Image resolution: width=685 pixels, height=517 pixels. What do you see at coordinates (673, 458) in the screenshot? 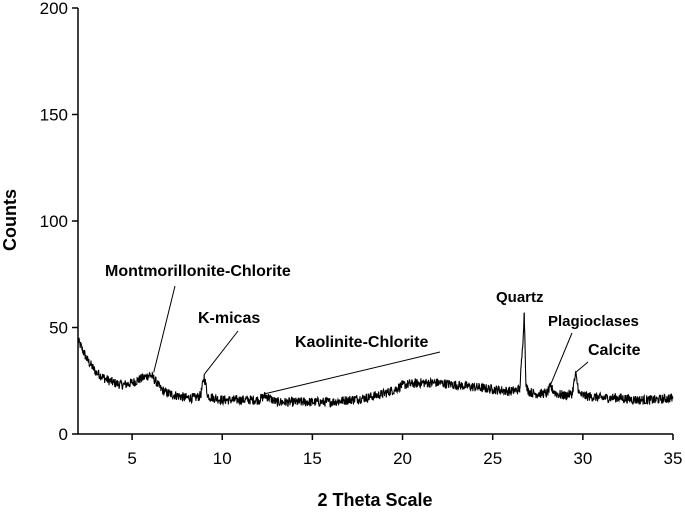
I see `x-tick-label: 35` at bounding box center [673, 458].